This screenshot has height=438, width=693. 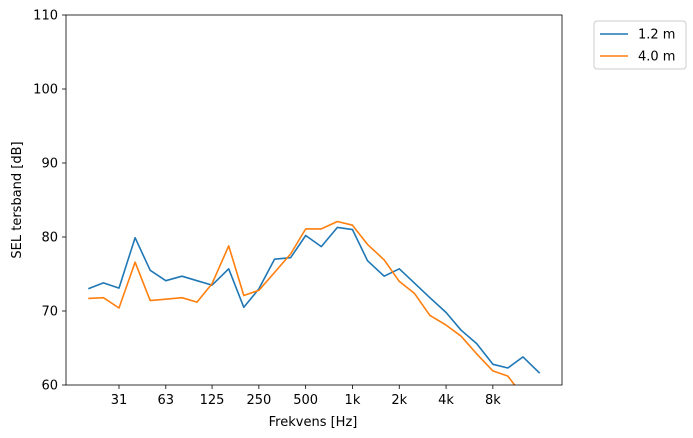 What do you see at coordinates (313, 422) in the screenshot?
I see `x-axis-label: Frekvens [Hz]` at bounding box center [313, 422].